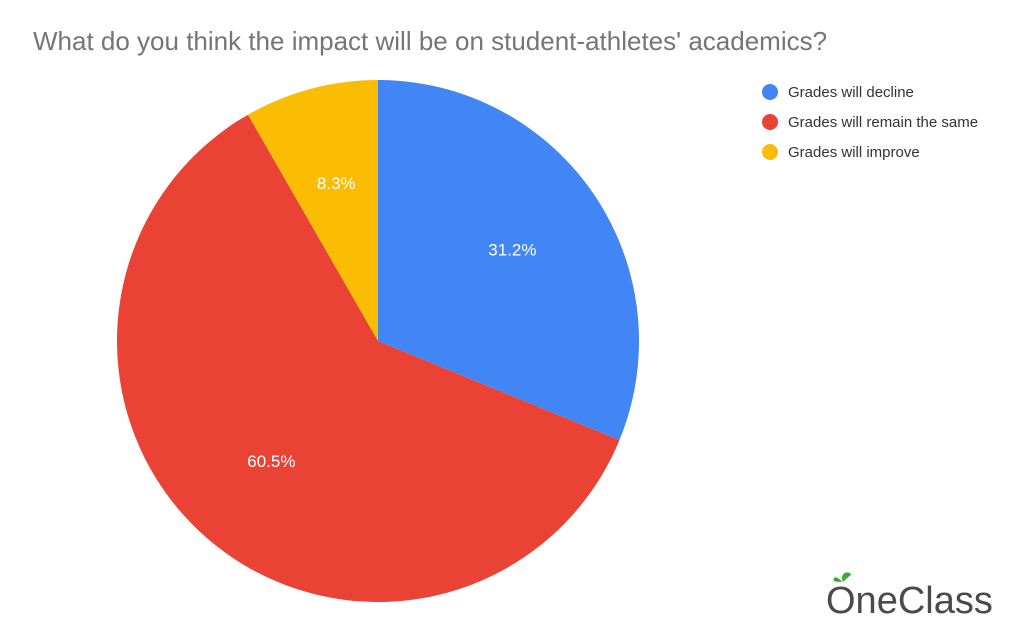 The height and width of the screenshot is (633, 1024). I want to click on legend-item-improve: Grades will improve, so click(870, 152).